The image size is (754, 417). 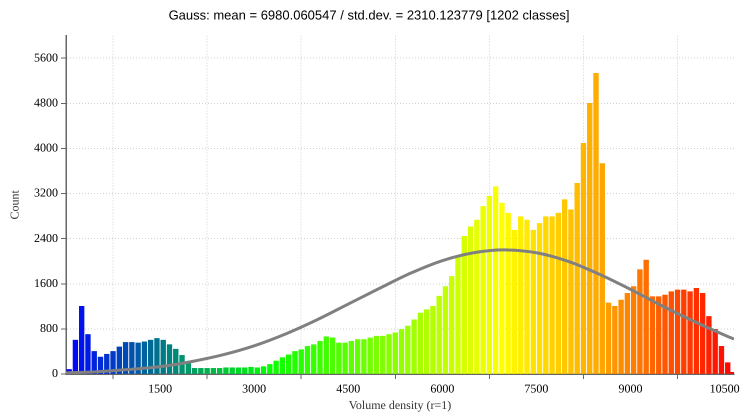 What do you see at coordinates (46, 193) in the screenshot?
I see `y-tick-label: 3200` at bounding box center [46, 193].